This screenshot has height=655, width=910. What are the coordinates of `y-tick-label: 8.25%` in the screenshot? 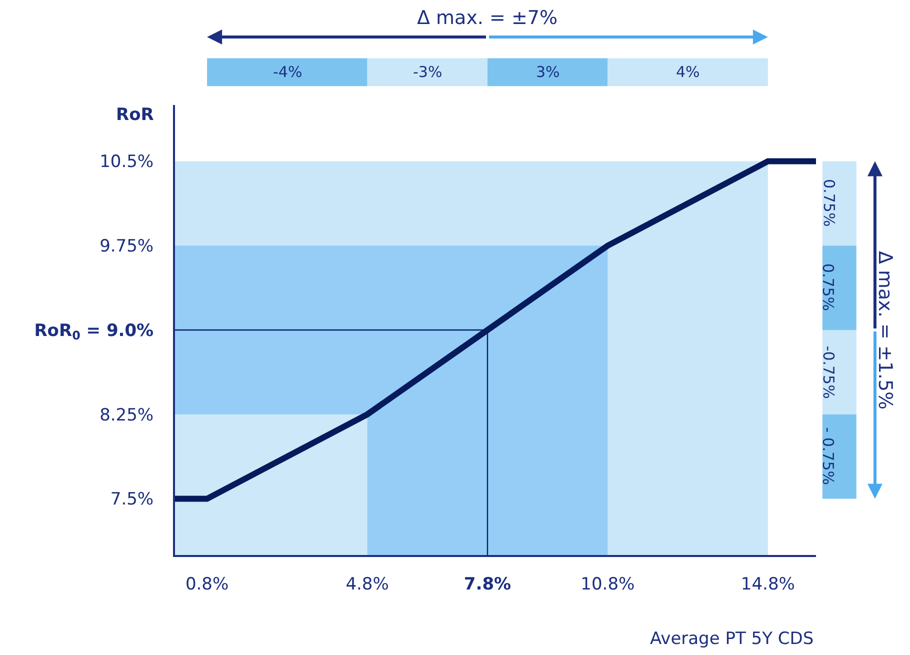 It's located at (127, 415).